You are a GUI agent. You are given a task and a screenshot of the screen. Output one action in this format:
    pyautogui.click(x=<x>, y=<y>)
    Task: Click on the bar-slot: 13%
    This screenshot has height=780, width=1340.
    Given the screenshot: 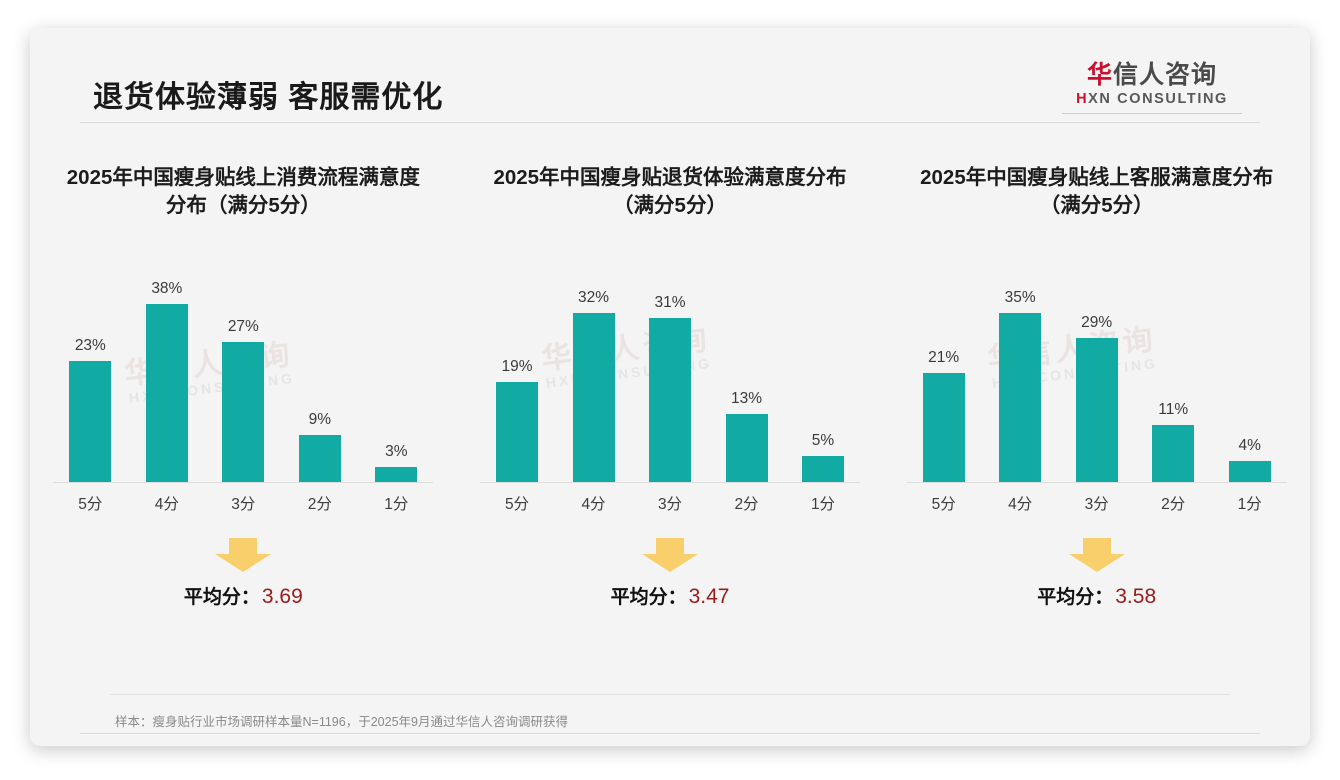 What is the action you would take?
    pyautogui.click(x=747, y=377)
    